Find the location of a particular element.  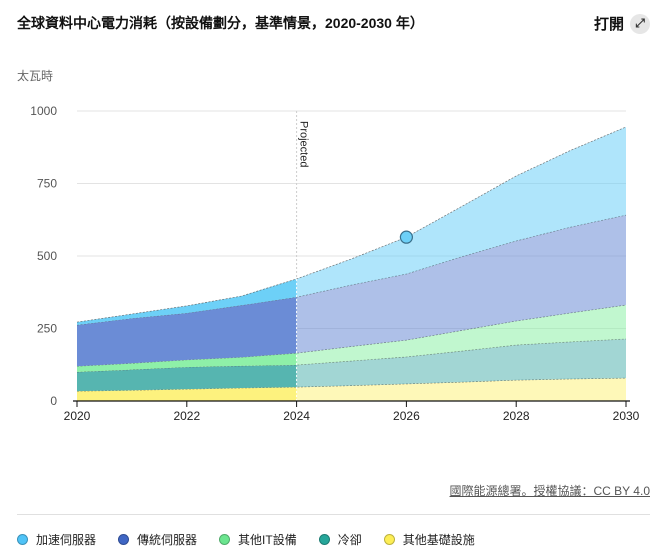

legend: 加速伺服器 傳統伺服器 其他IT設備 冷卻 其他基礎設施 is located at coordinates (246, 539).